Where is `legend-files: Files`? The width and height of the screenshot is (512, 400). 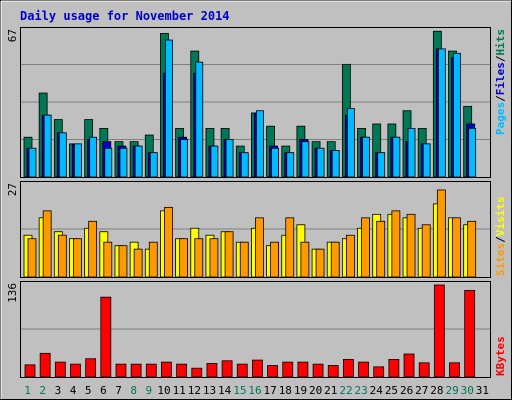
legend-files: Files is located at coordinates (500, 78).